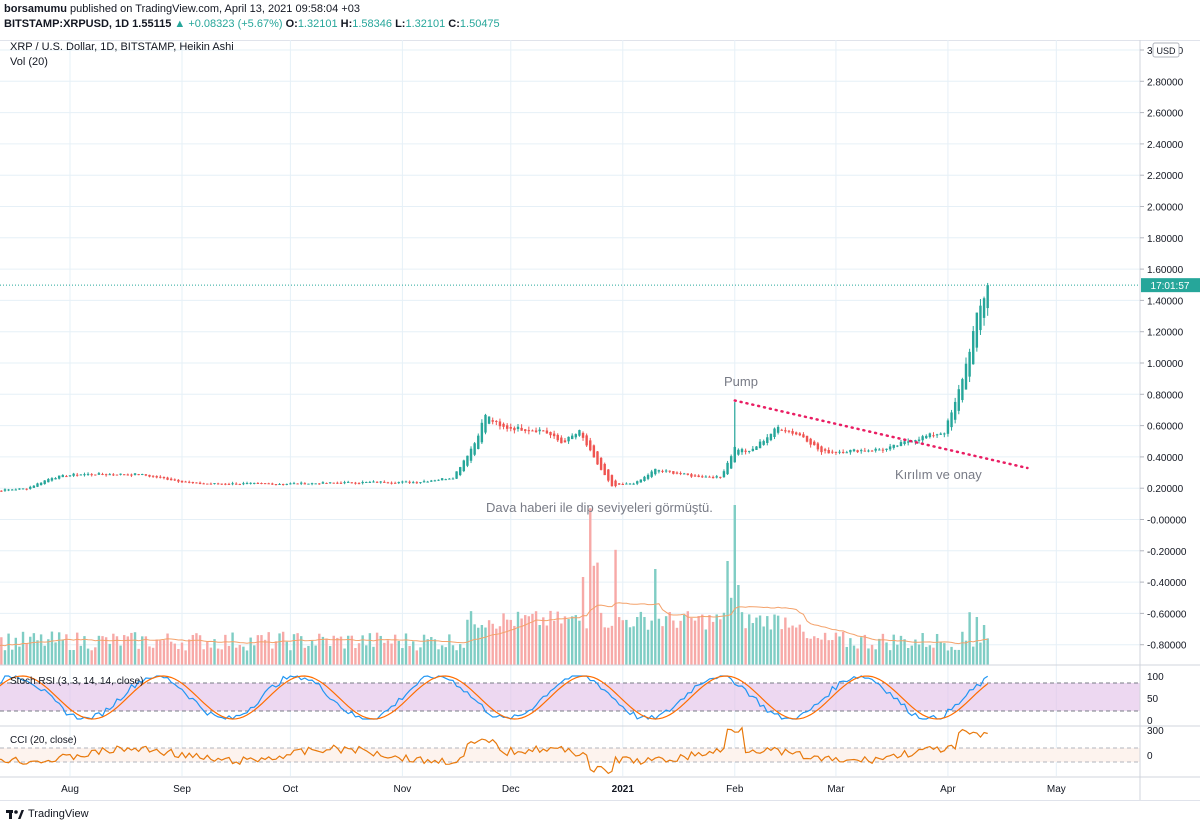 The width and height of the screenshot is (1200, 829). What do you see at coordinates (29, 62) in the screenshot?
I see `volume-legend: Vol (20)` at bounding box center [29, 62].